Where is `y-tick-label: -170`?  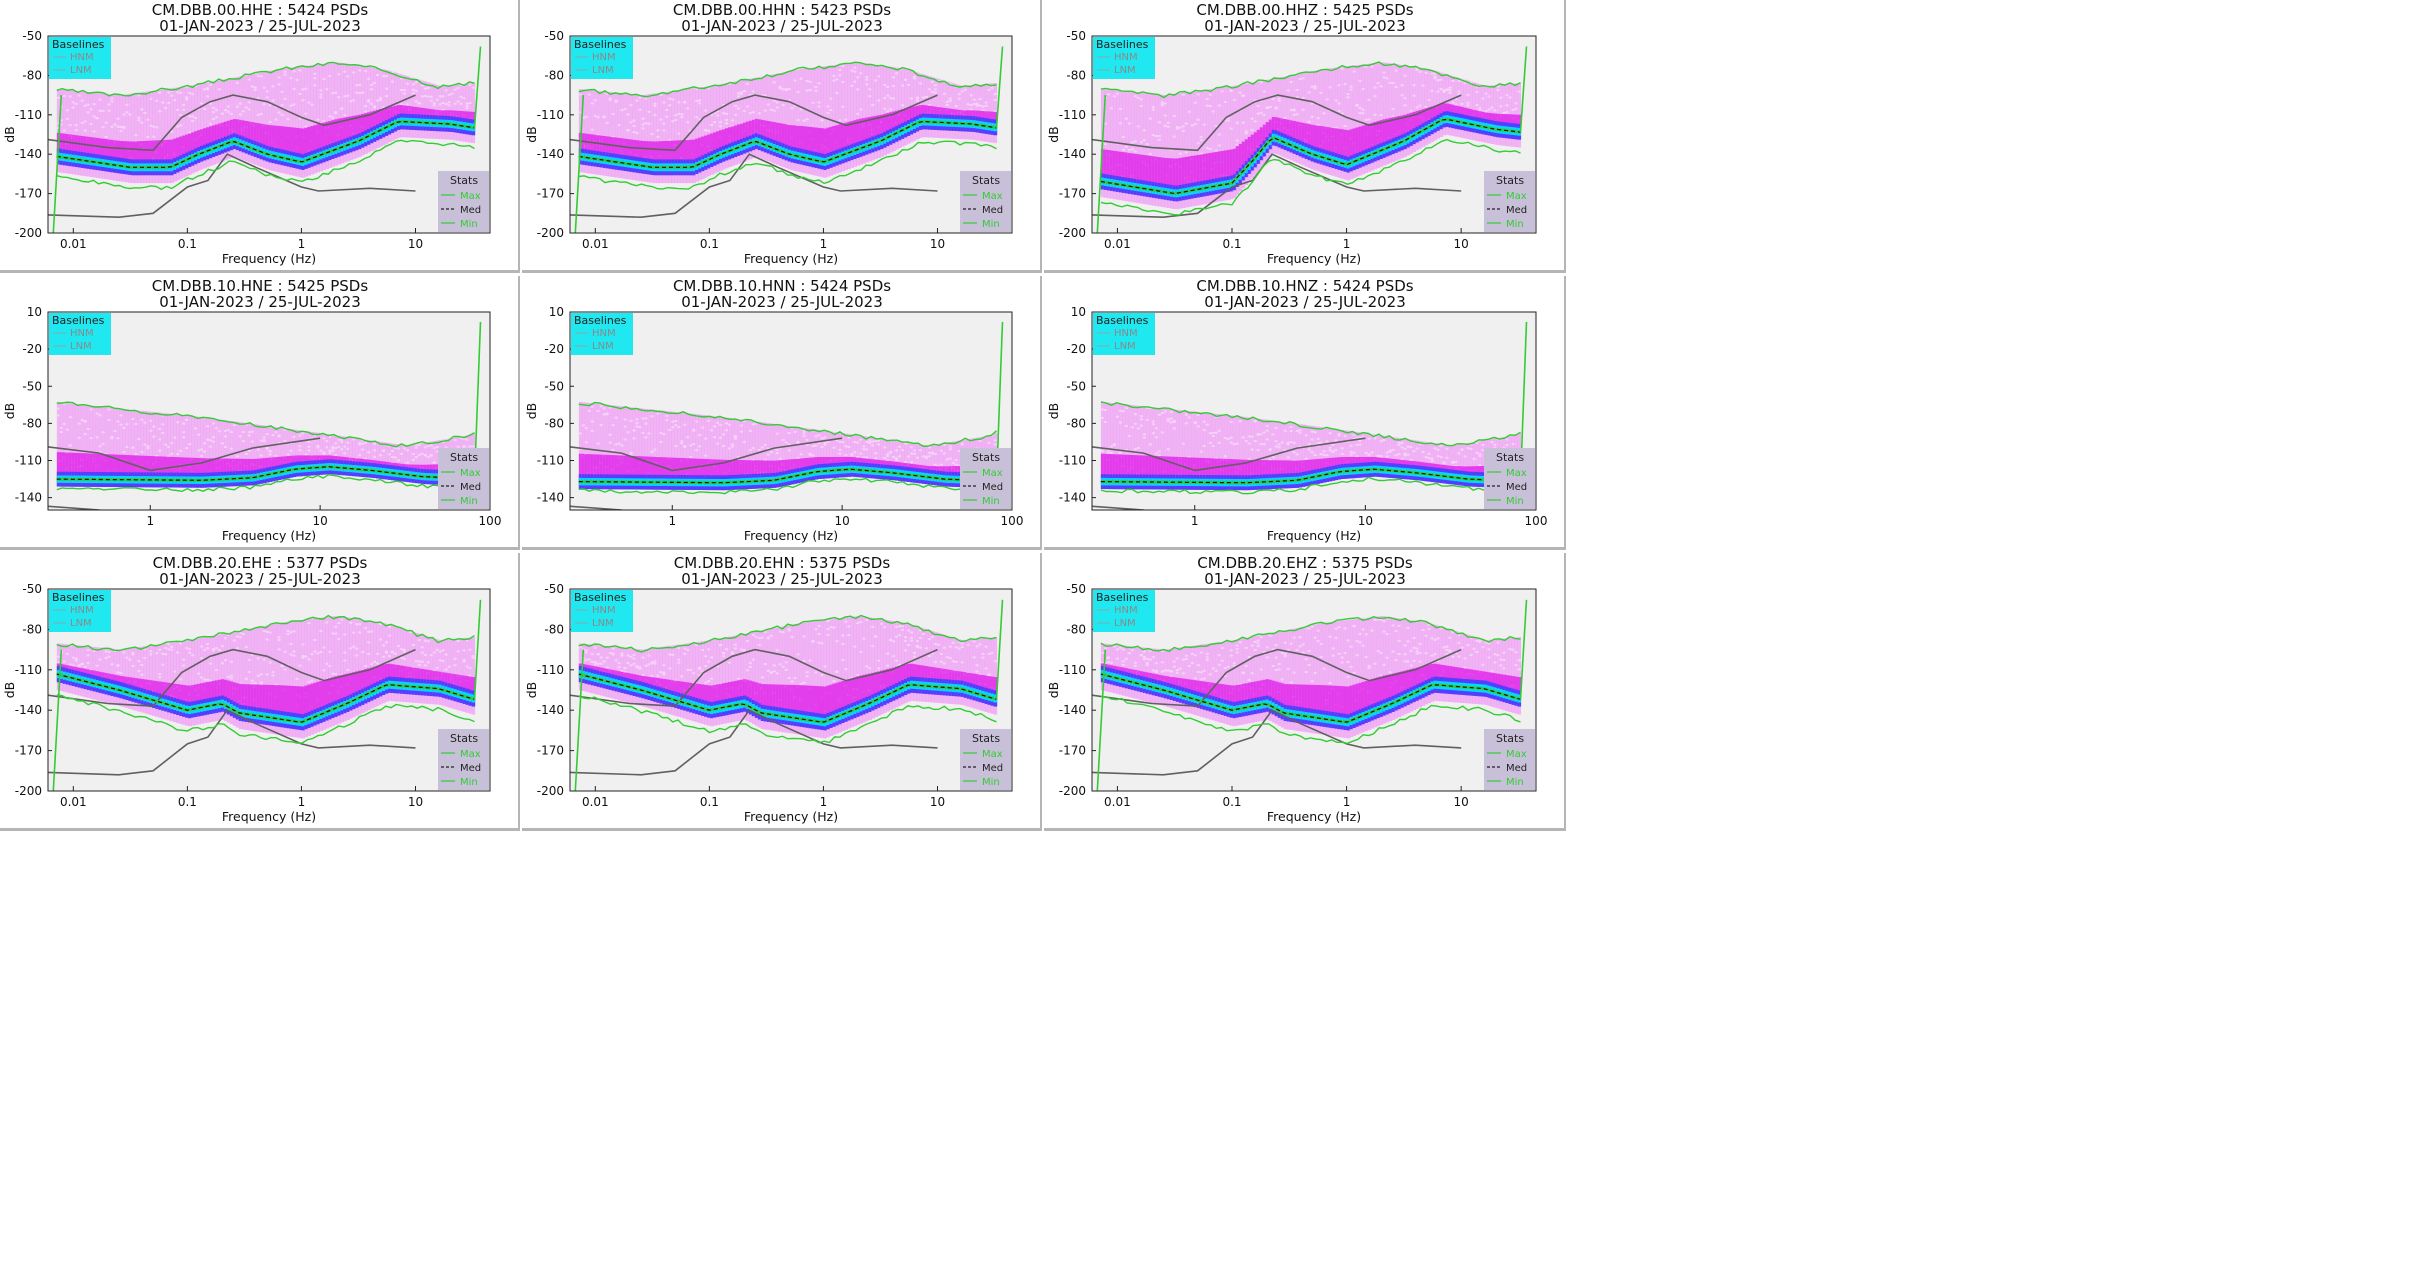
y-tick-label: -170 is located at coordinates (1072, 194).